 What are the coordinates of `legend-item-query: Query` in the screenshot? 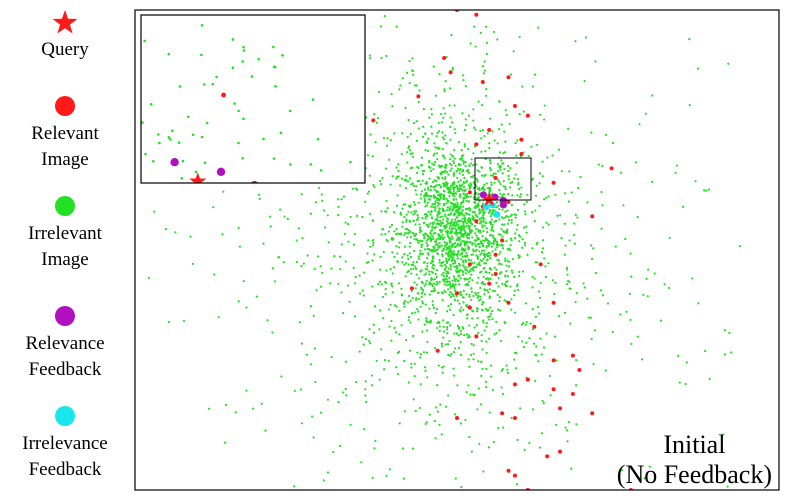 It's located at (65, 35).